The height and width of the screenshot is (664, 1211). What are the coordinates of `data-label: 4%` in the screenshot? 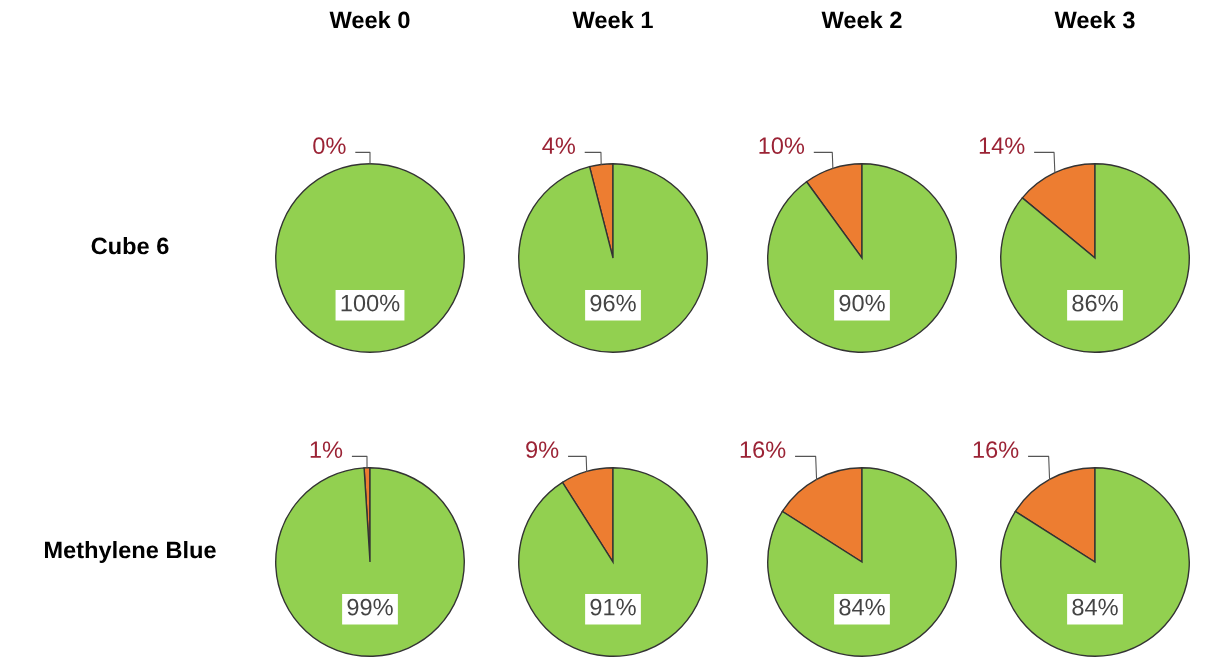 It's located at (558, 145).